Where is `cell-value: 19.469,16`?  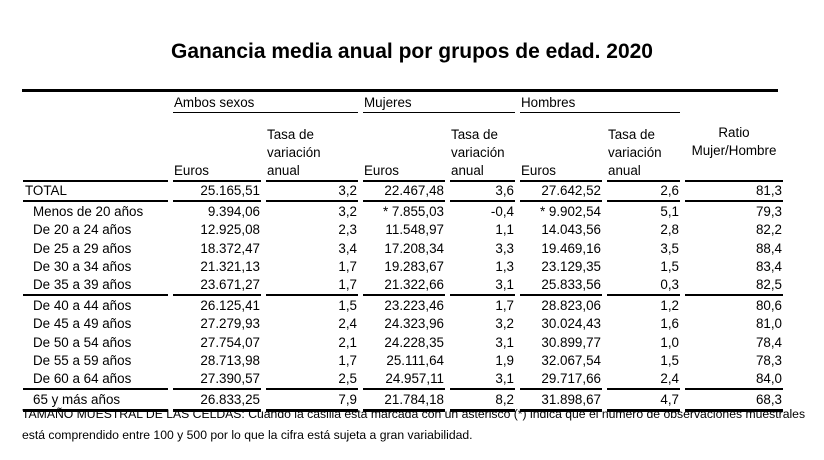 cell-value: 19.469,16 is located at coordinates (571, 248).